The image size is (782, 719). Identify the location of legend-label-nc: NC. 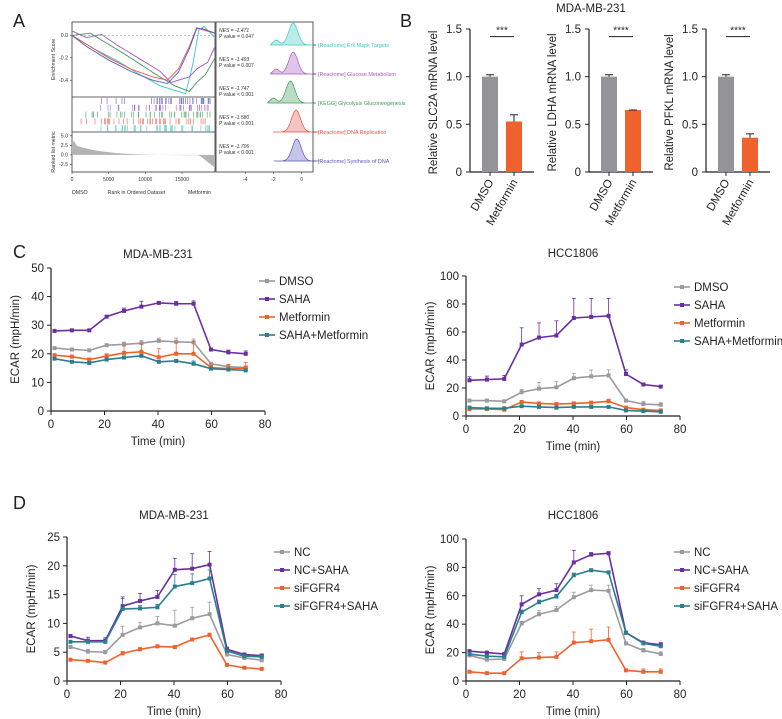
(302, 553).